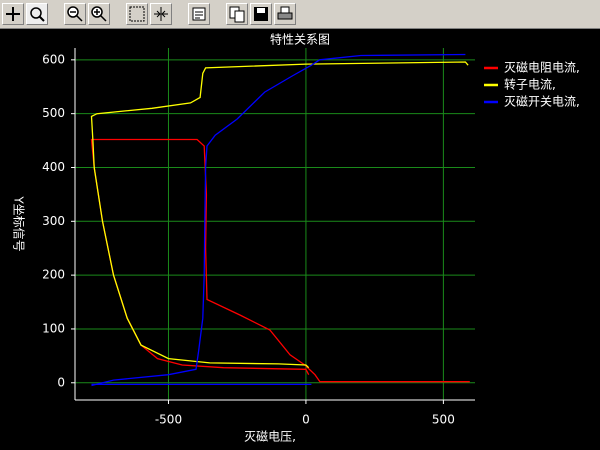  What do you see at coordinates (75, 14) in the screenshot?
I see `zoom-out-button` at bounding box center [75, 14].